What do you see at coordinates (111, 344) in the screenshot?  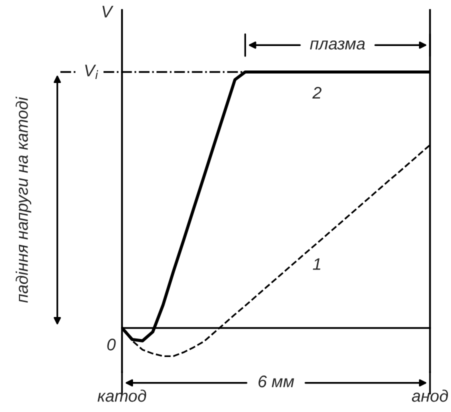 I see `annotation: 0` at bounding box center [111, 344].